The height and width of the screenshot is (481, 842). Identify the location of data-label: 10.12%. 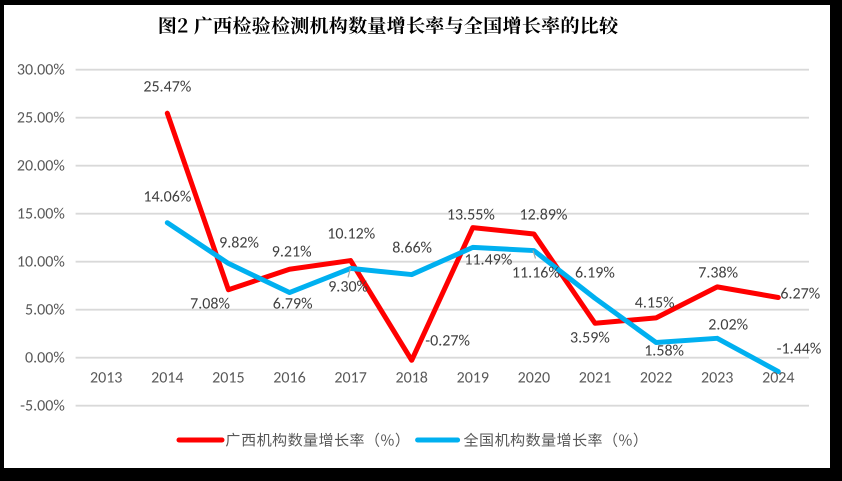
(351, 234).